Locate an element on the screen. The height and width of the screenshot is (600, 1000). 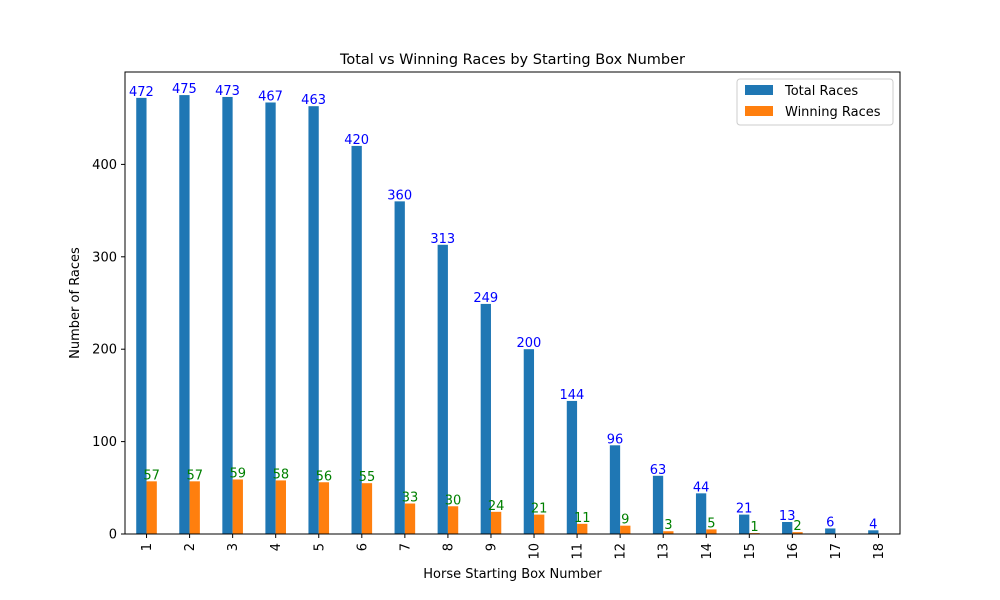
x-tick-label-7: 7 is located at coordinates (405, 547).